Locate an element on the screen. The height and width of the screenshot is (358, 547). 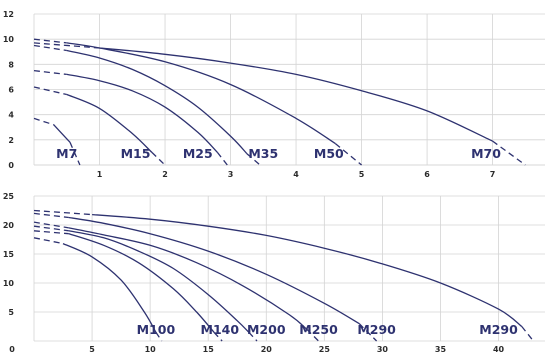
curve-m15 is located at coordinates (109, 123).